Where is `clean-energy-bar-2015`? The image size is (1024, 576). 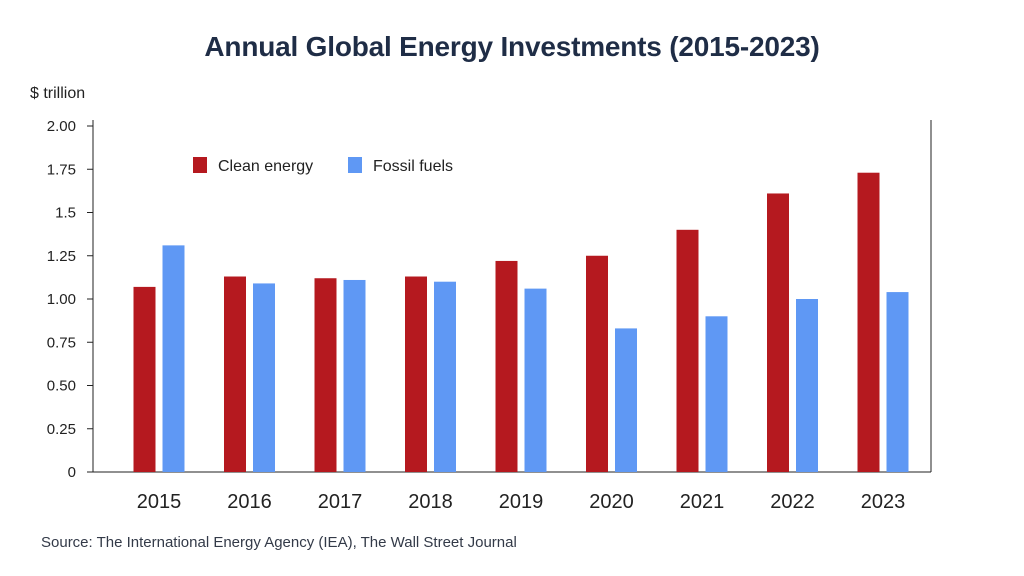 clean-energy-bar-2015 is located at coordinates (144, 379).